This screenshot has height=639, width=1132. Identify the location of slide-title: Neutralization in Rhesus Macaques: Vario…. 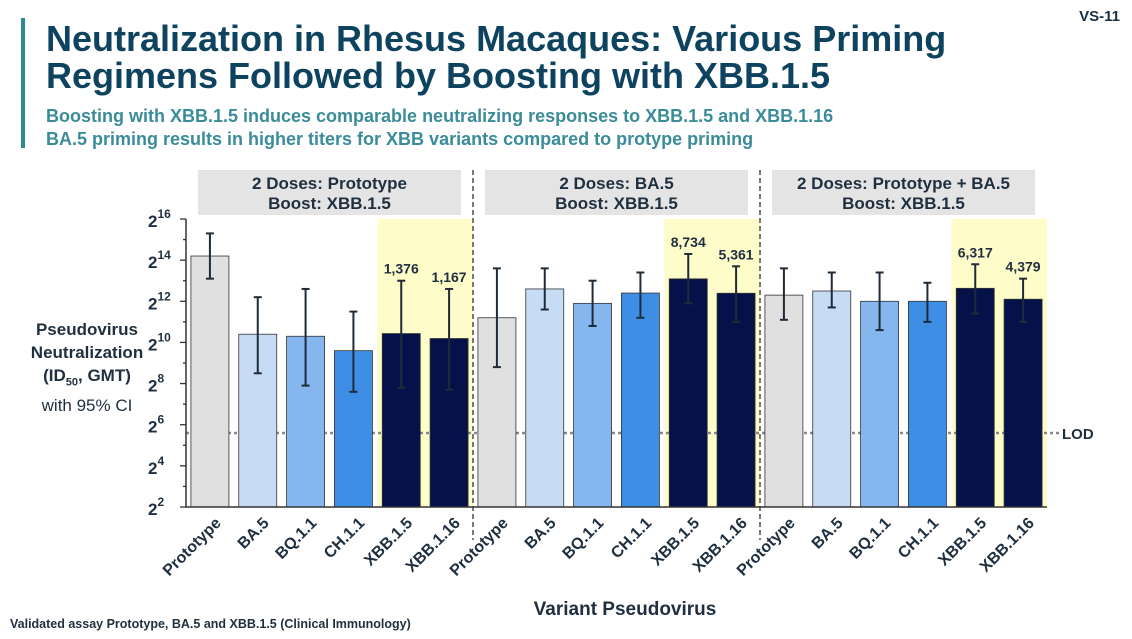
(496, 57).